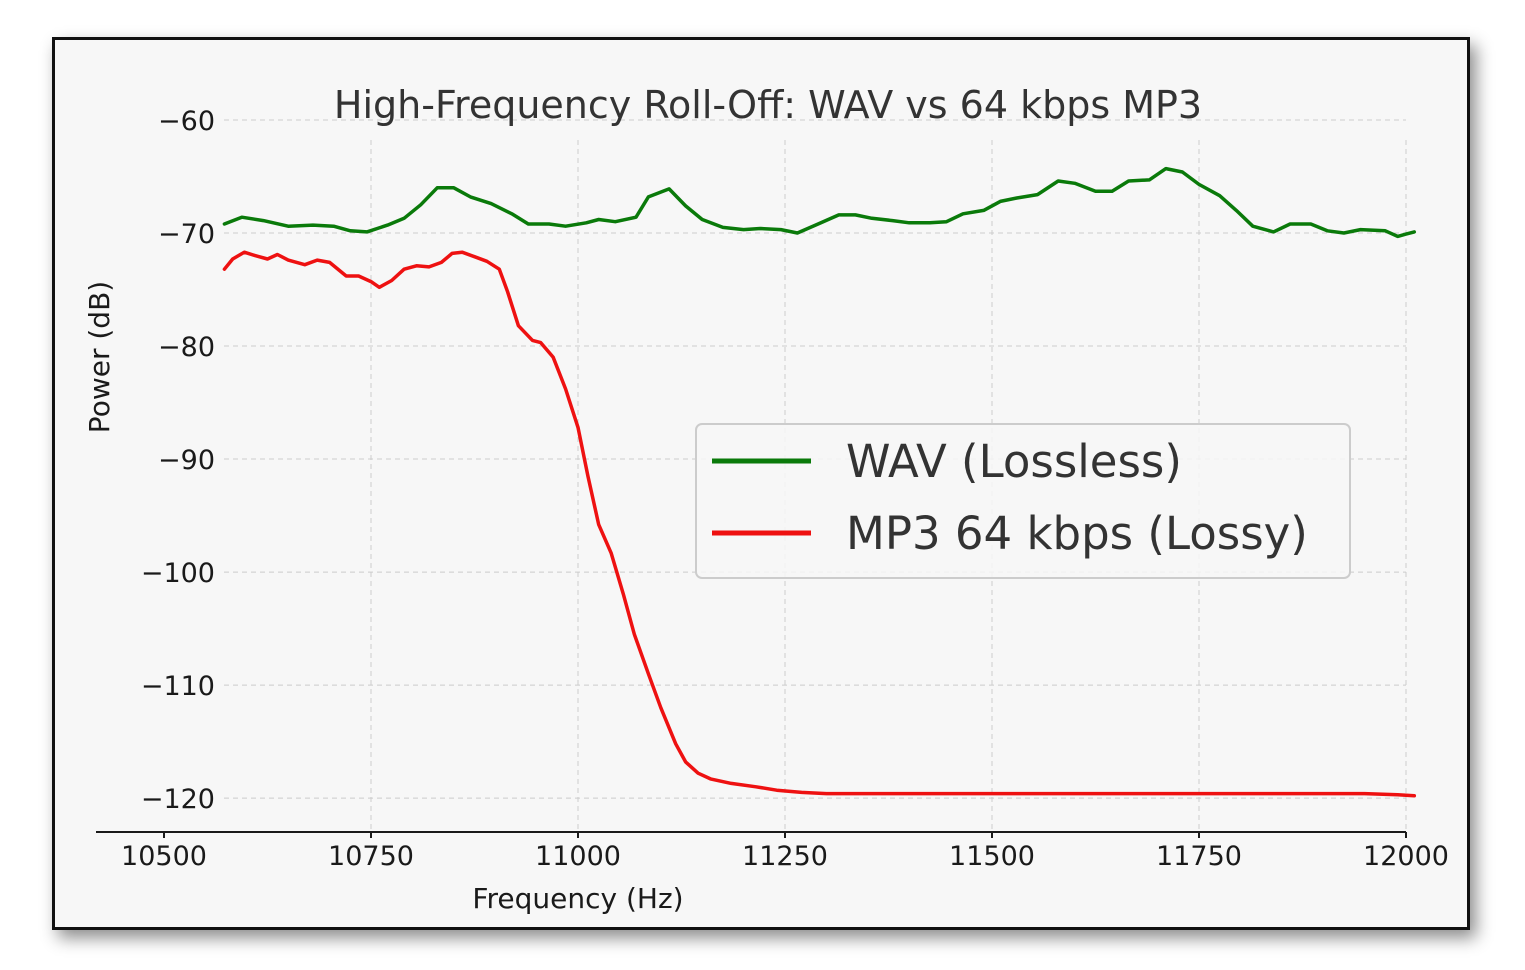 The height and width of the screenshot is (970, 1525). I want to click on legend-box, so click(1023, 501).